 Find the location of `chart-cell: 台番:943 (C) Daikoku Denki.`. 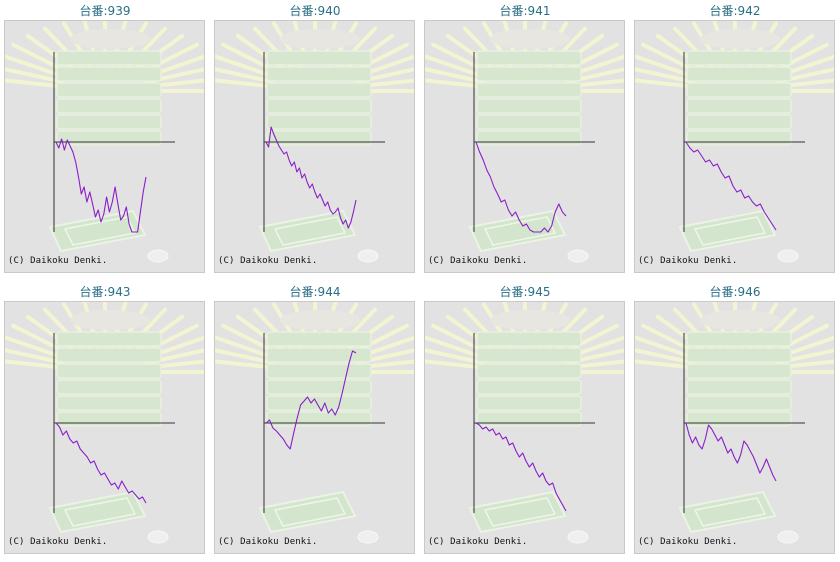

chart-cell: 台番:943 (C) Daikoku Denki. is located at coordinates (105, 421).